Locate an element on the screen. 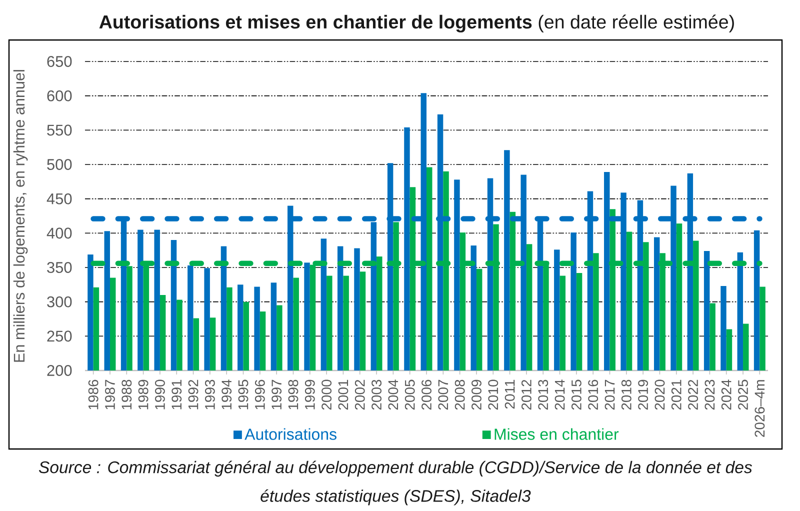 Image resolution: width=800 pixels, height=511 pixels. x-tick-label: 1994 is located at coordinates (227, 395).